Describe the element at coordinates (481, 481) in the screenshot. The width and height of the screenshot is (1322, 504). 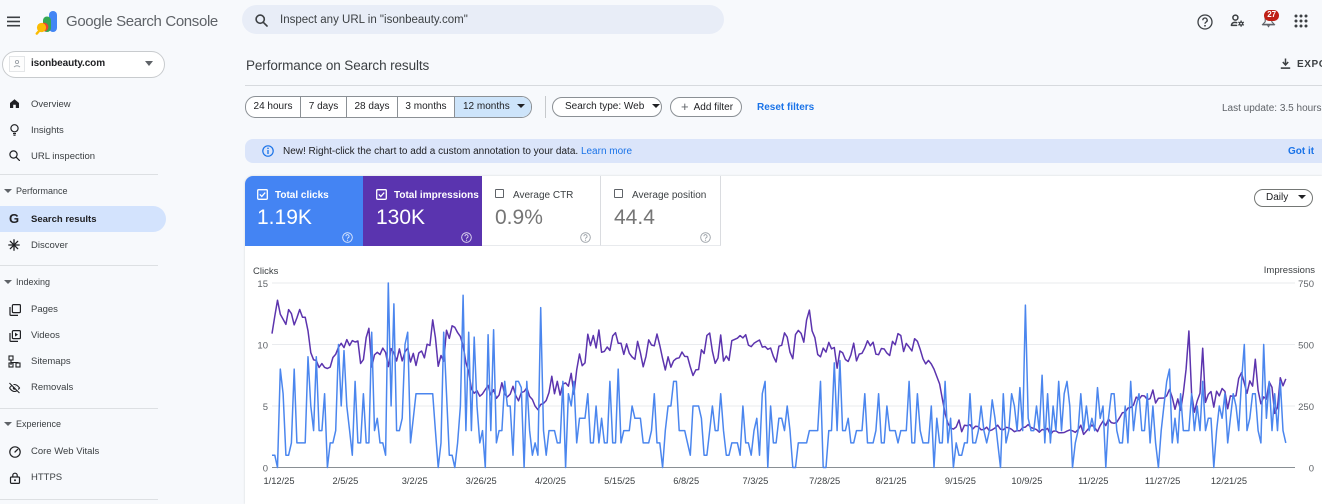
I see `svg-text: 3/26/25` at that location.